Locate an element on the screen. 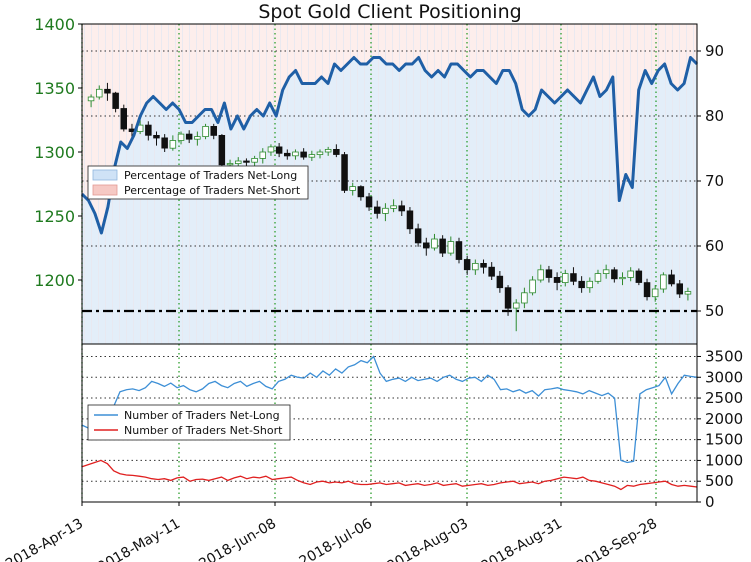 Image resolution: width=751 pixels, height=562 pixels. percent-tick-label: 80 is located at coordinates (714, 116).